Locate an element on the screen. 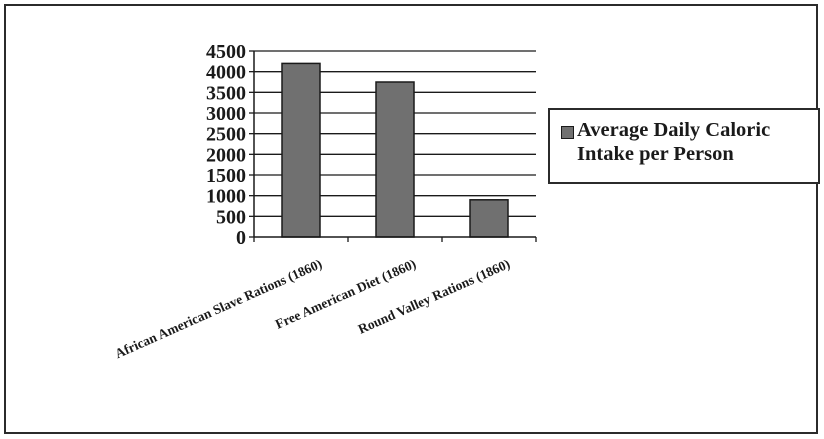 The height and width of the screenshot is (439, 824). bars is located at coordinates (395, 150).